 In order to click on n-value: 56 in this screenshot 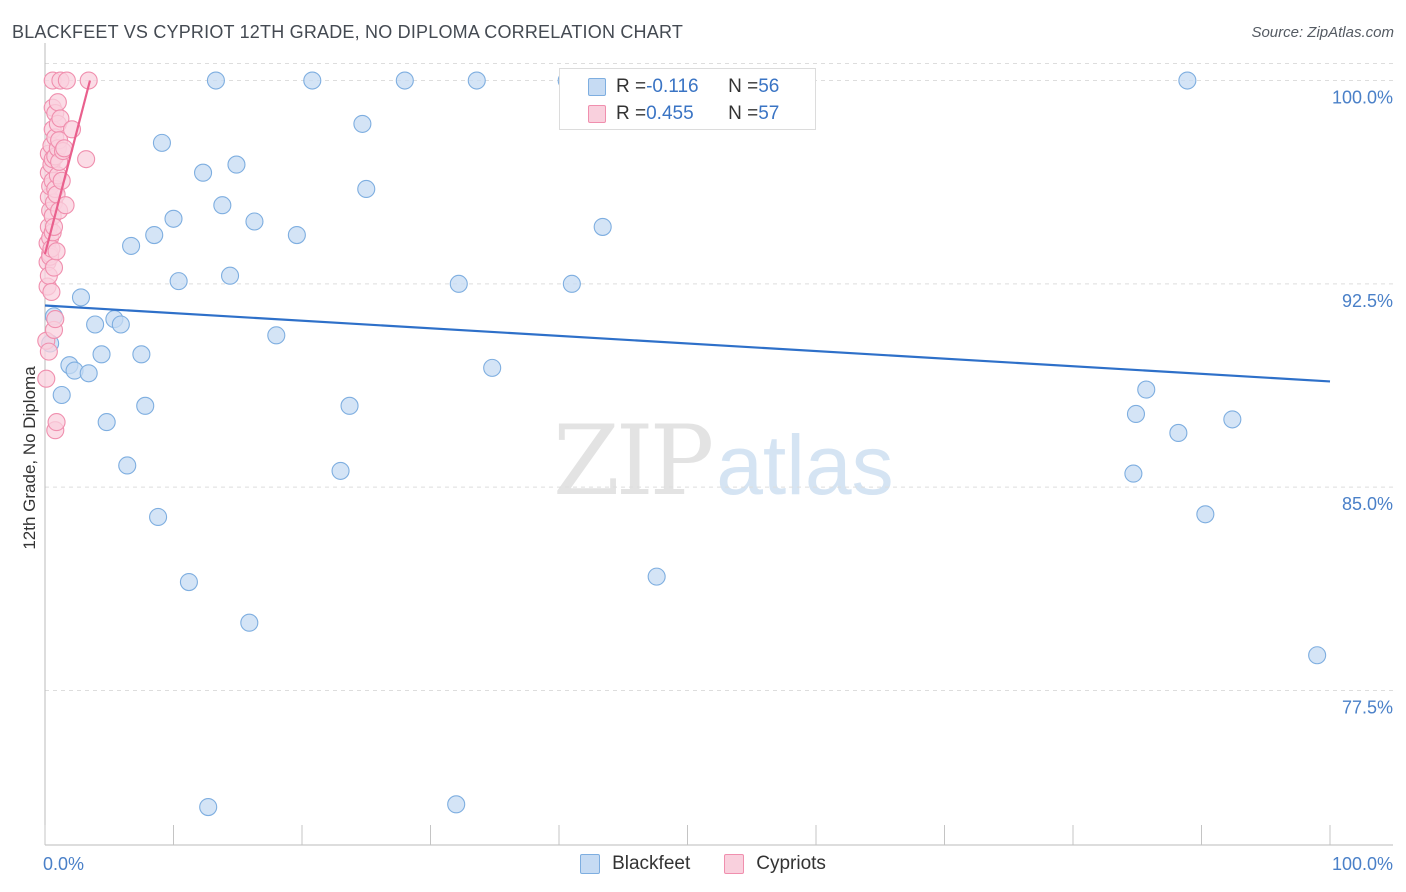, I will do `click(769, 86)`.